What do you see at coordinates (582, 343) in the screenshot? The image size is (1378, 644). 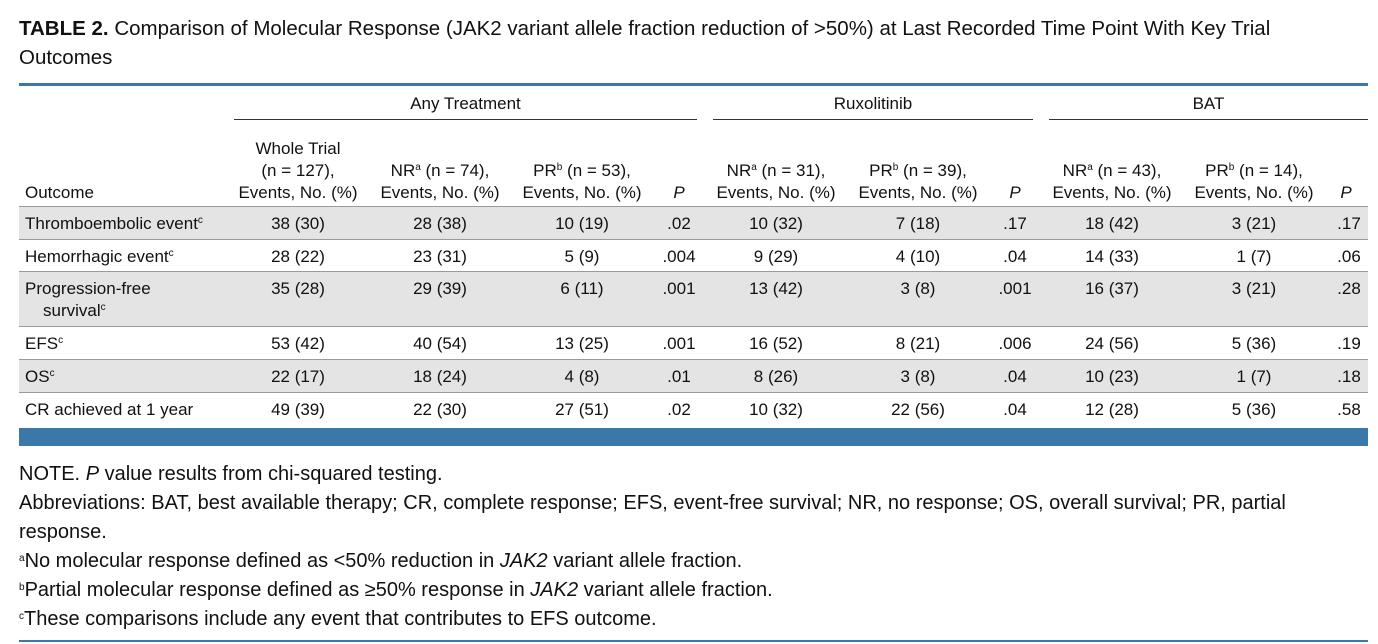 I see `events-cell: 13 (25)` at bounding box center [582, 343].